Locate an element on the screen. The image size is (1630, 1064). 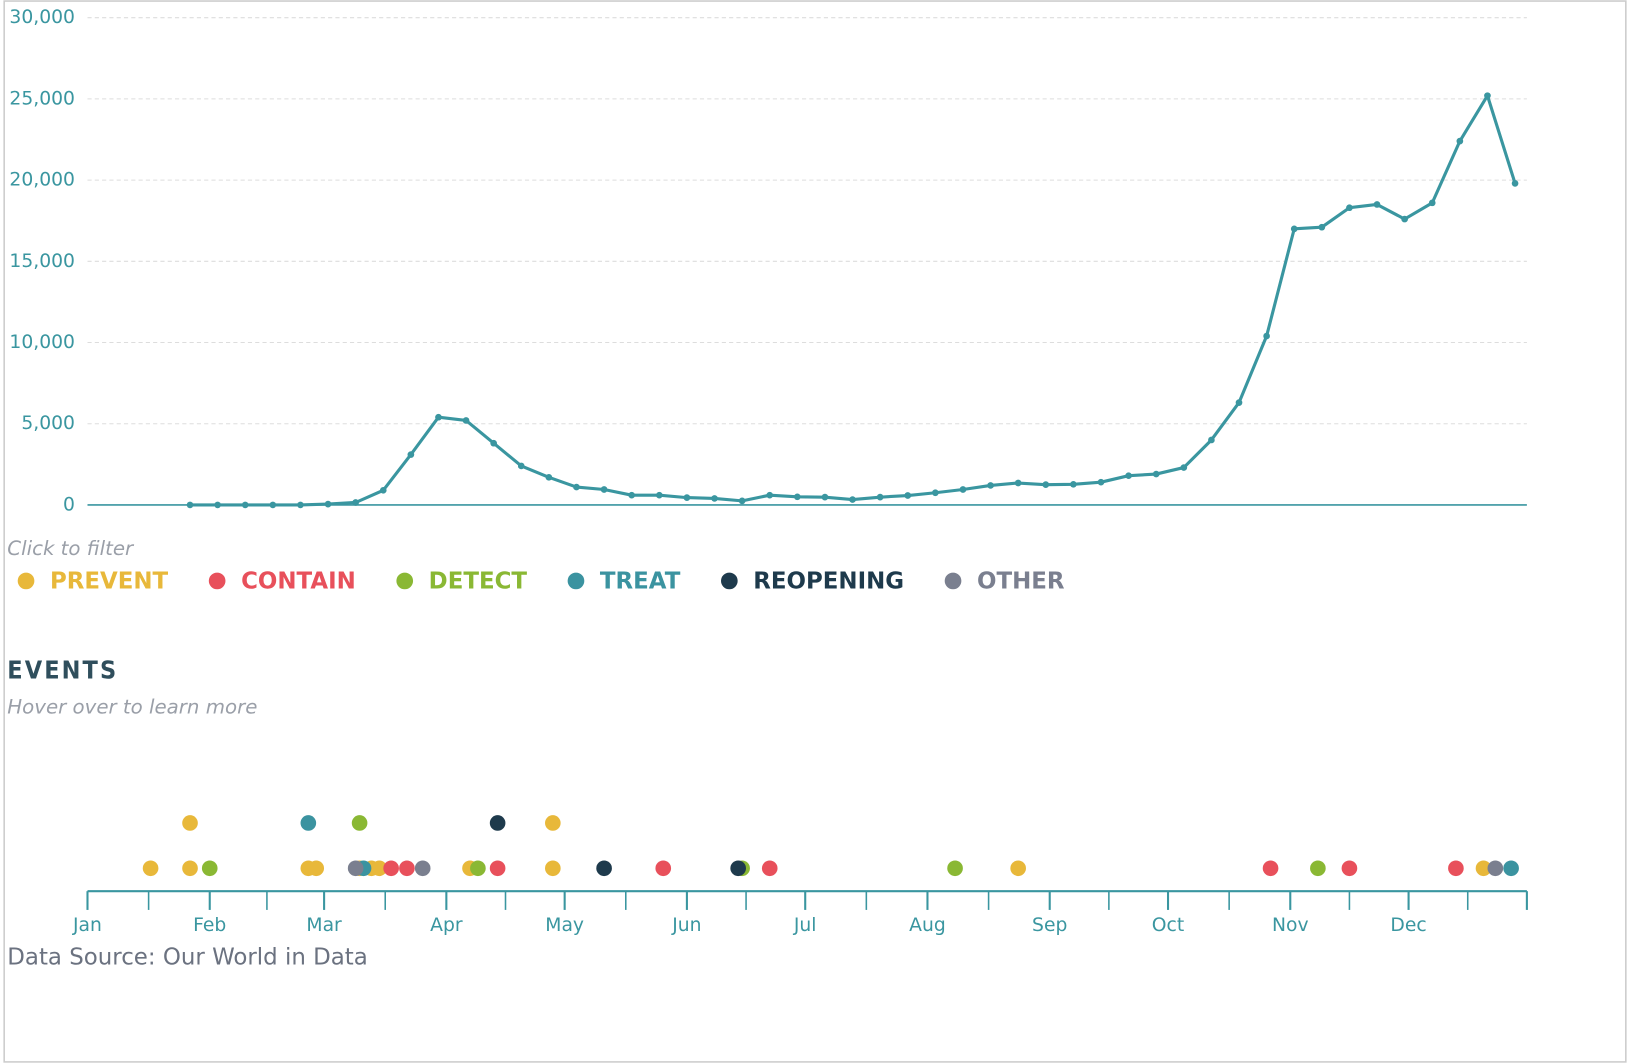
x-tick-label: Aug is located at coordinates (927, 925).